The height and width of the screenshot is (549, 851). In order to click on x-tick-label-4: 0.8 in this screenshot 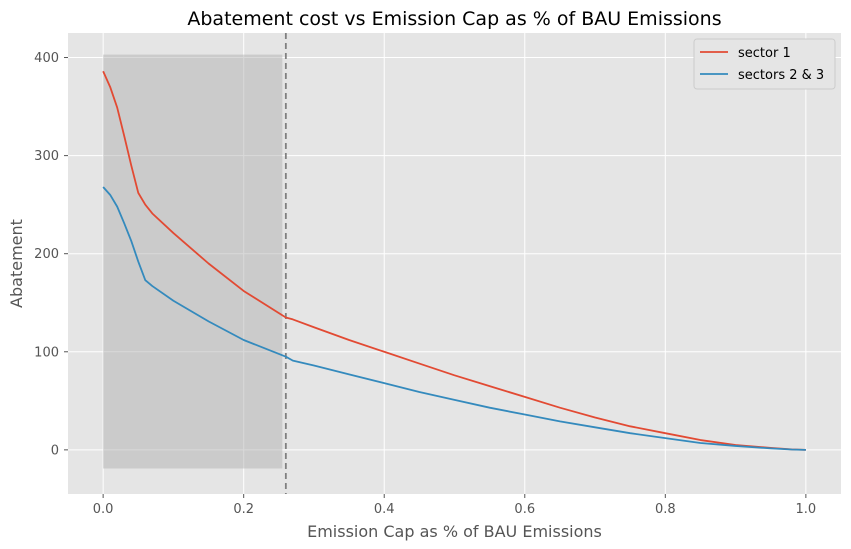, I will do `click(665, 509)`.